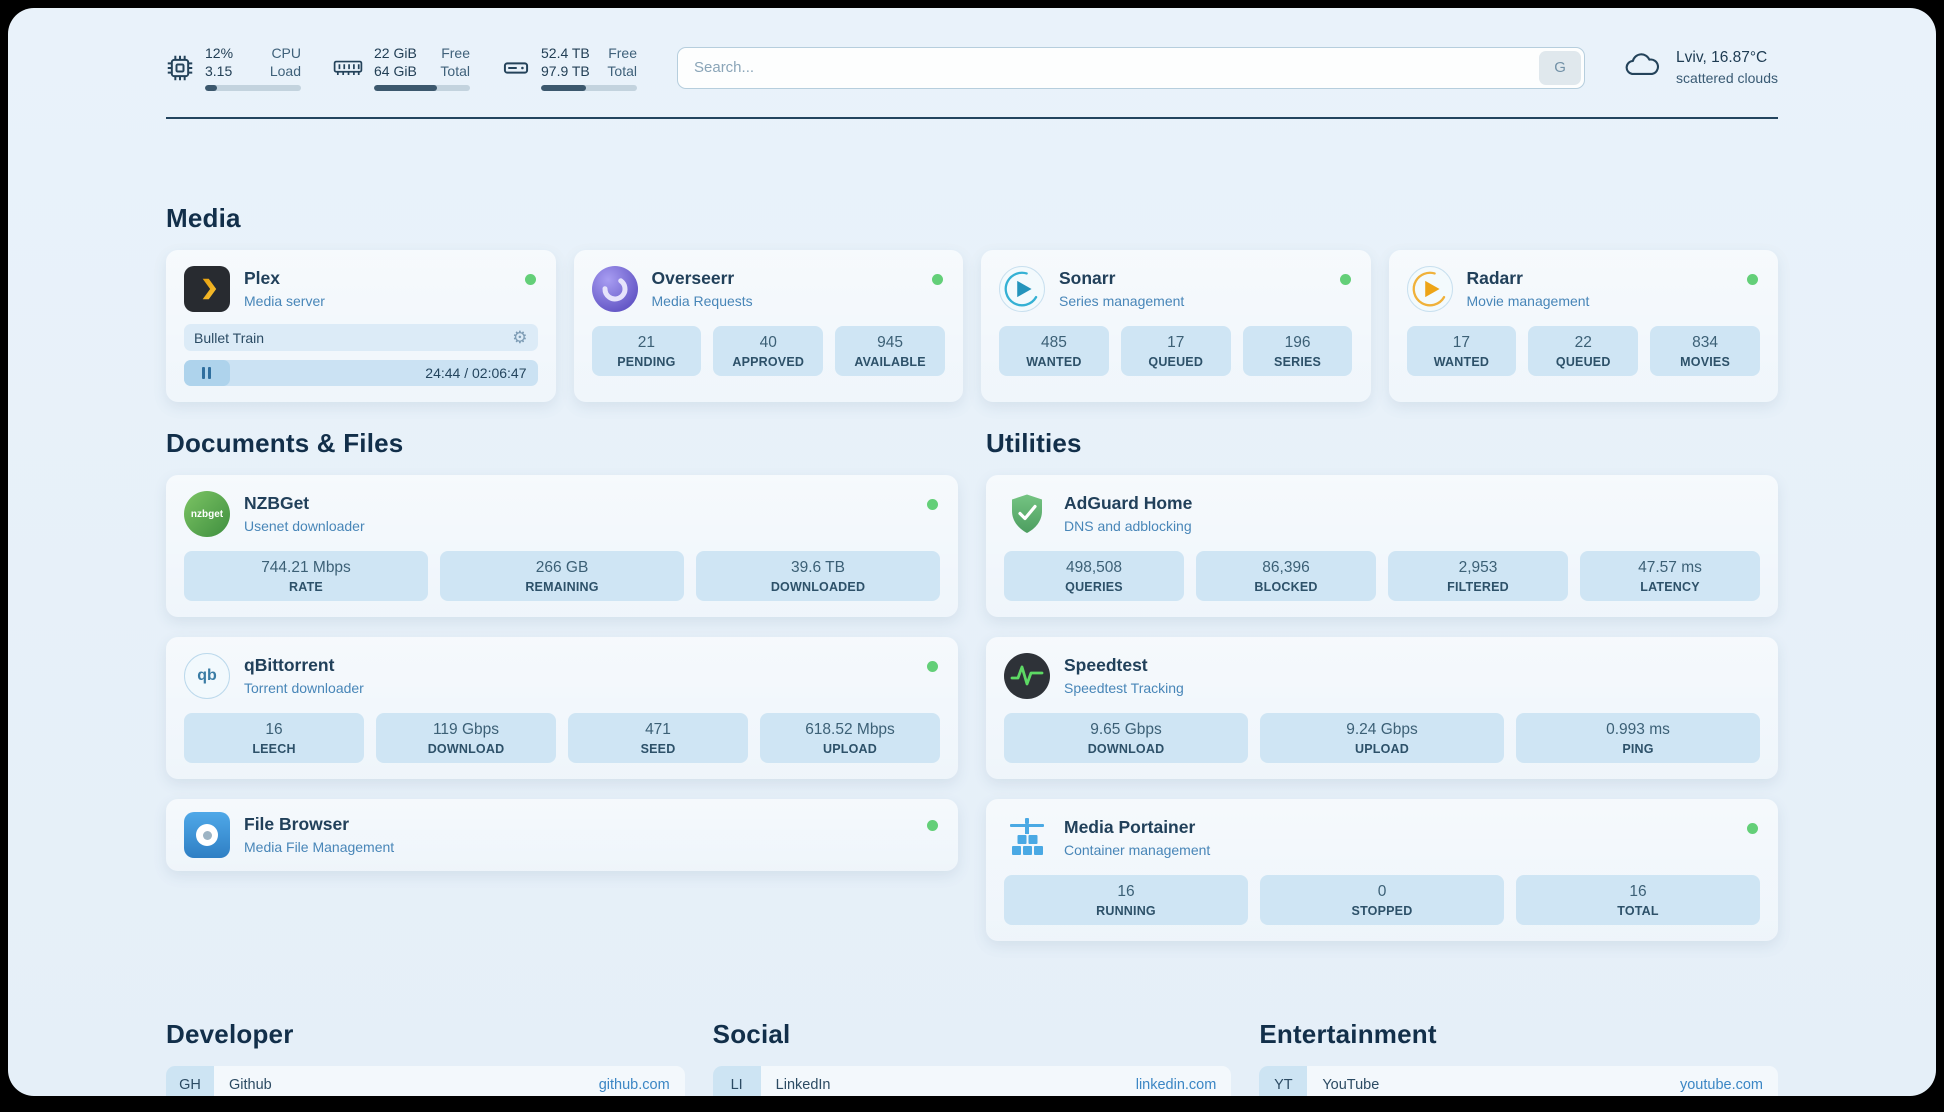 This screenshot has width=1944, height=1112. What do you see at coordinates (850, 738) in the screenshot?
I see `stat-box: 618.52 Mbps UPLOAD` at bounding box center [850, 738].